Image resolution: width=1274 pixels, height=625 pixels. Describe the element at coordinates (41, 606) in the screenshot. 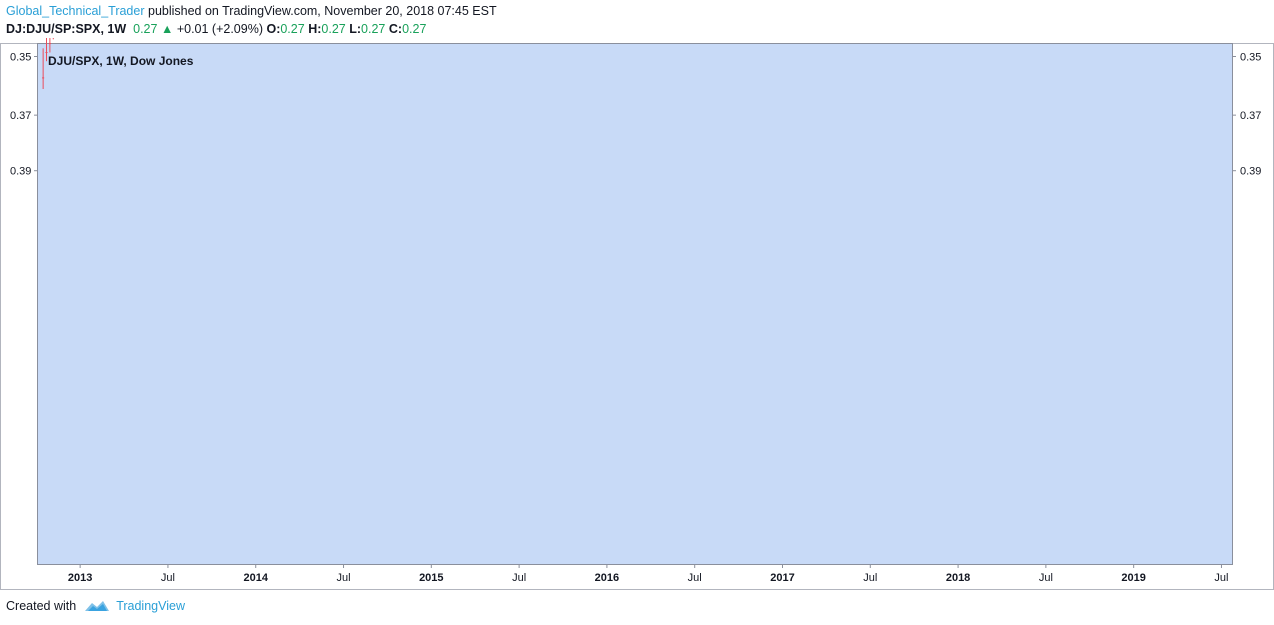

I see `created-with-label: Created with` at that location.